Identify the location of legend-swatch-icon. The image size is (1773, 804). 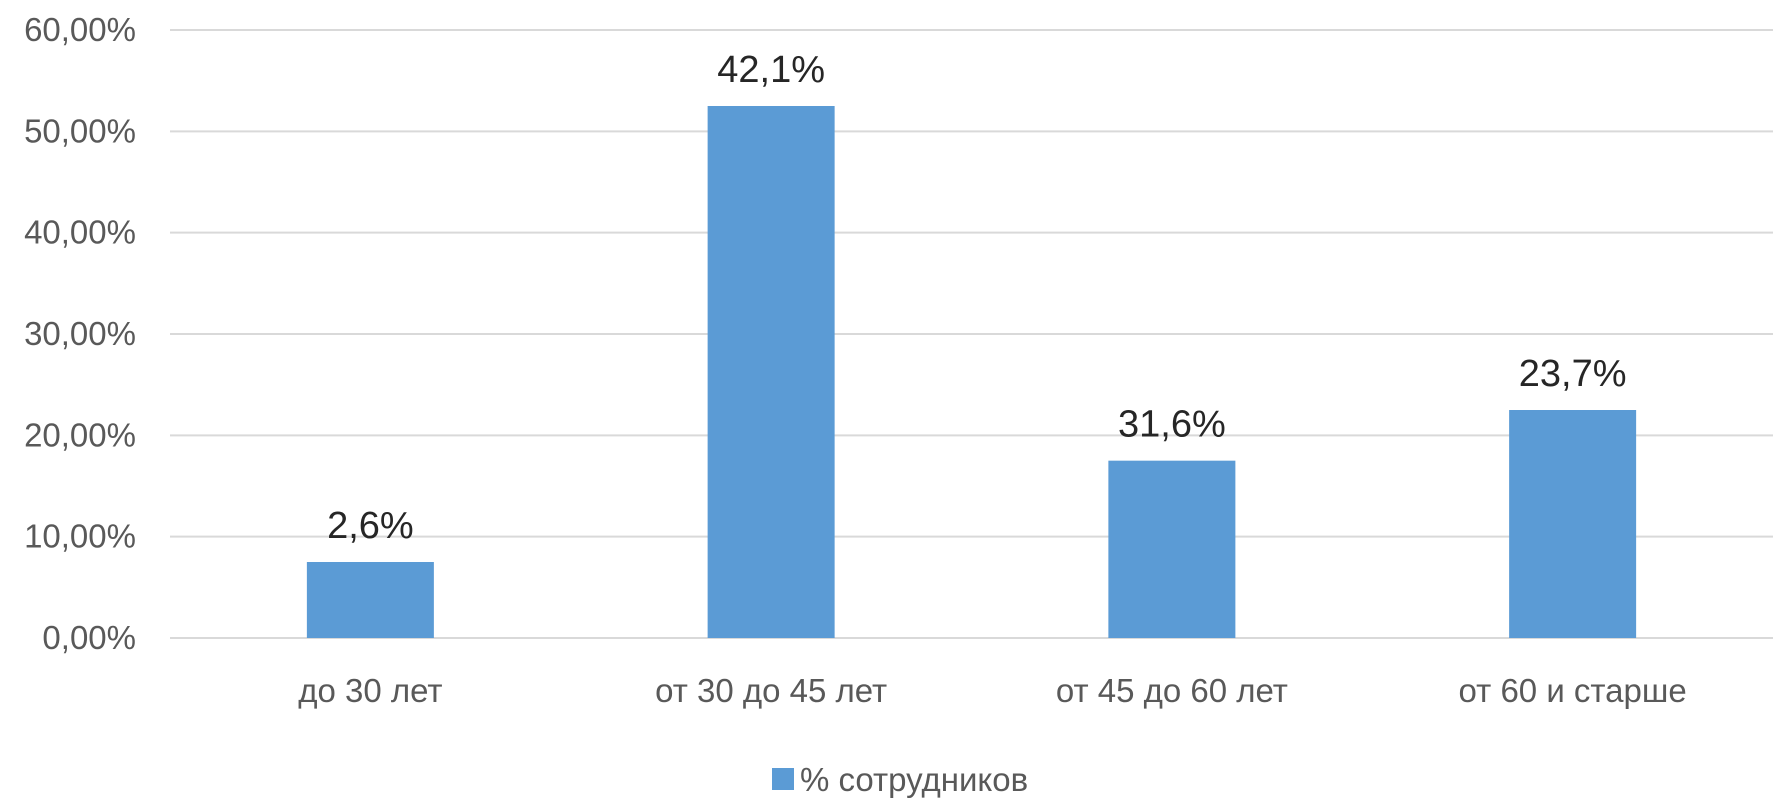
(783, 779).